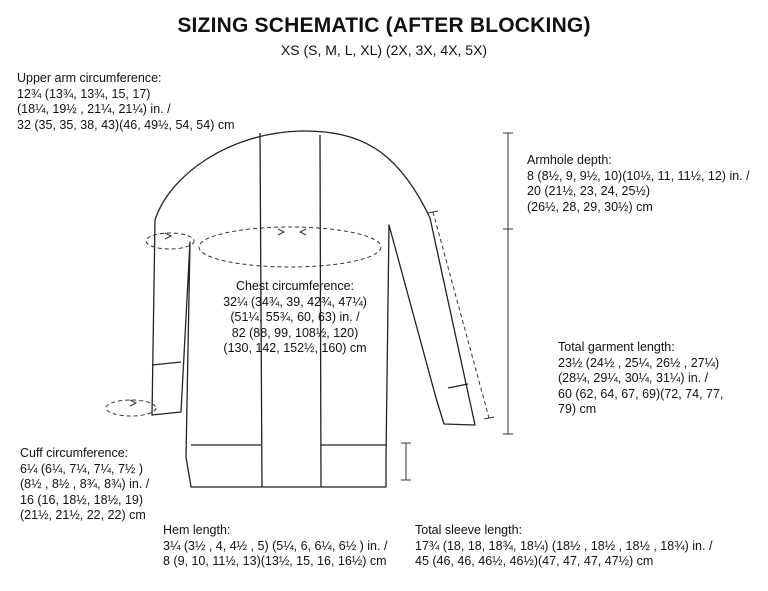 This screenshot has height=591, width=768. I want to click on chest-arrow-right, so click(281, 232).